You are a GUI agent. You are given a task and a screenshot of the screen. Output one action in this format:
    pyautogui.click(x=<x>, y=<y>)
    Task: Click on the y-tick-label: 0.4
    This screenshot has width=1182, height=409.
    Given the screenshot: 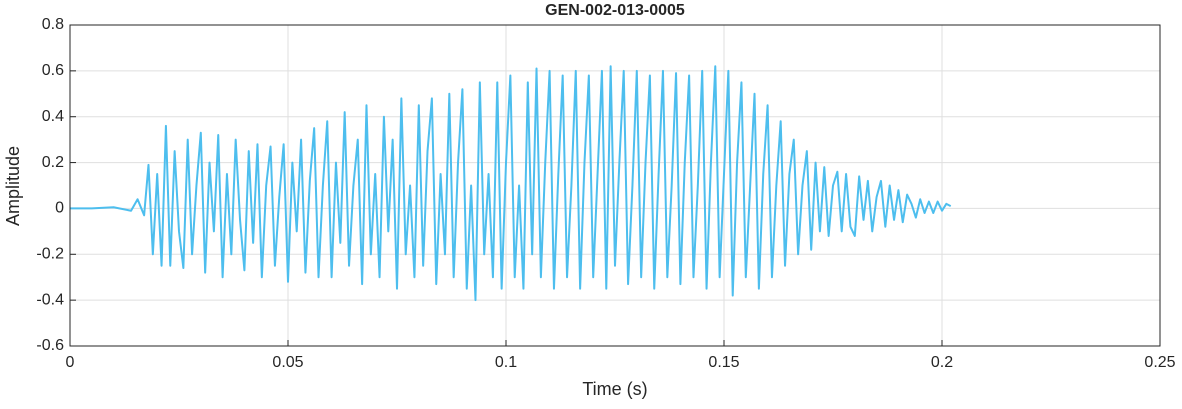 What is the action you would take?
    pyautogui.click(x=53, y=116)
    